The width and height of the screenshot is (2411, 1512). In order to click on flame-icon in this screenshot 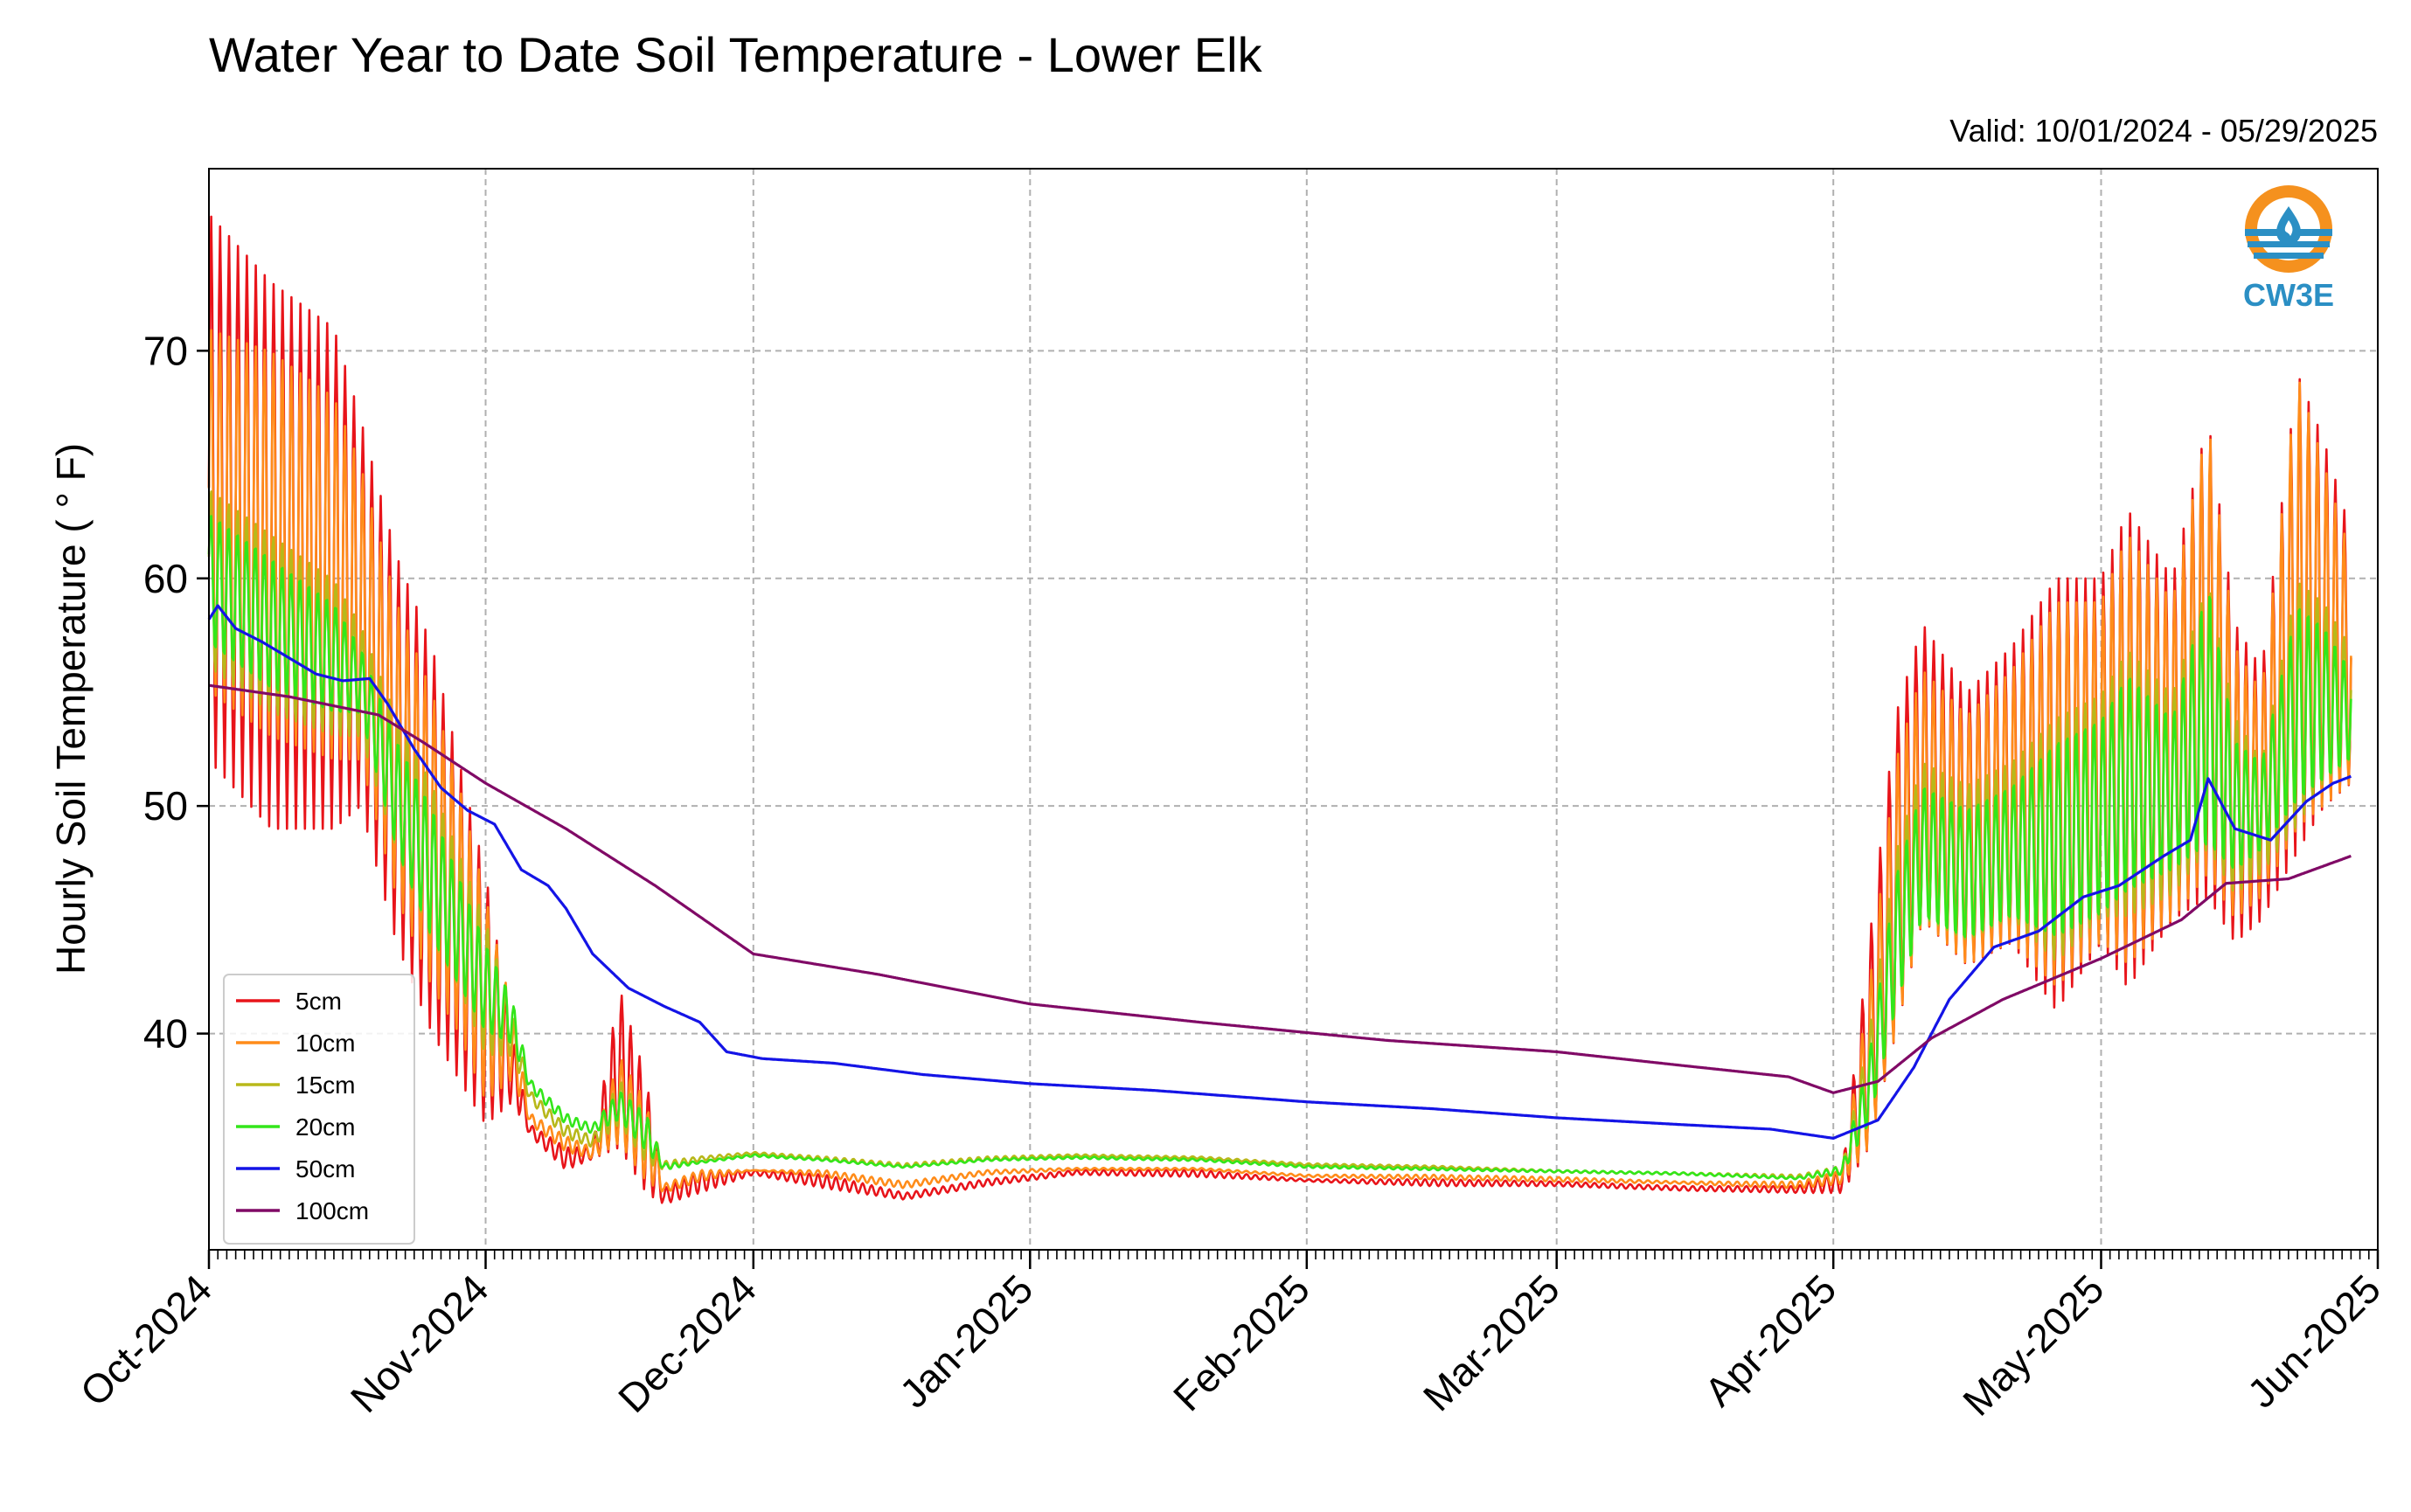, I will do `click(2288, 228)`.